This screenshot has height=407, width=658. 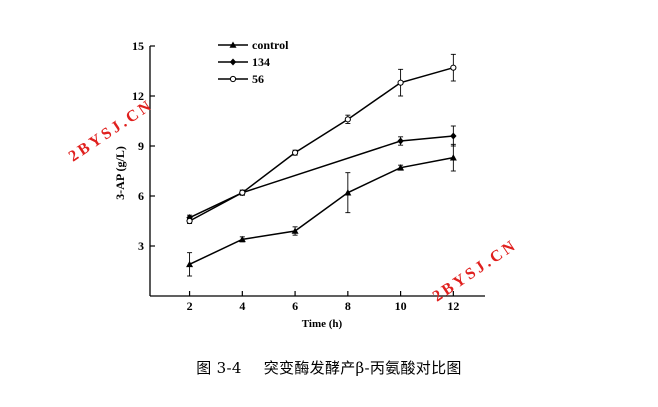 I want to click on series-control, so click(x=321, y=210).